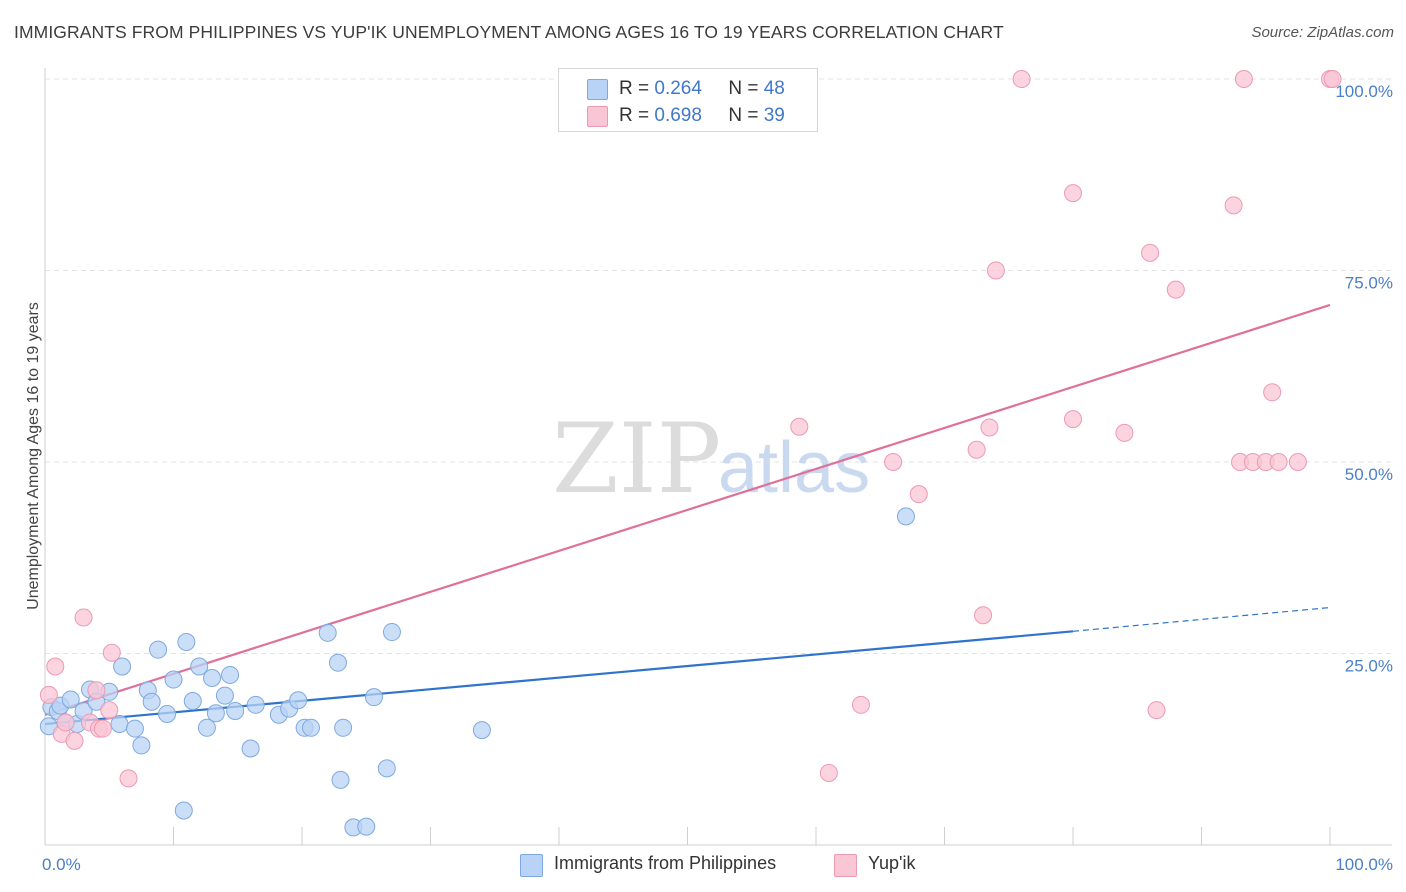 The height and width of the screenshot is (892, 1406). Describe the element at coordinates (774, 88) in the screenshot. I see `legend-n-value: 48` at that location.